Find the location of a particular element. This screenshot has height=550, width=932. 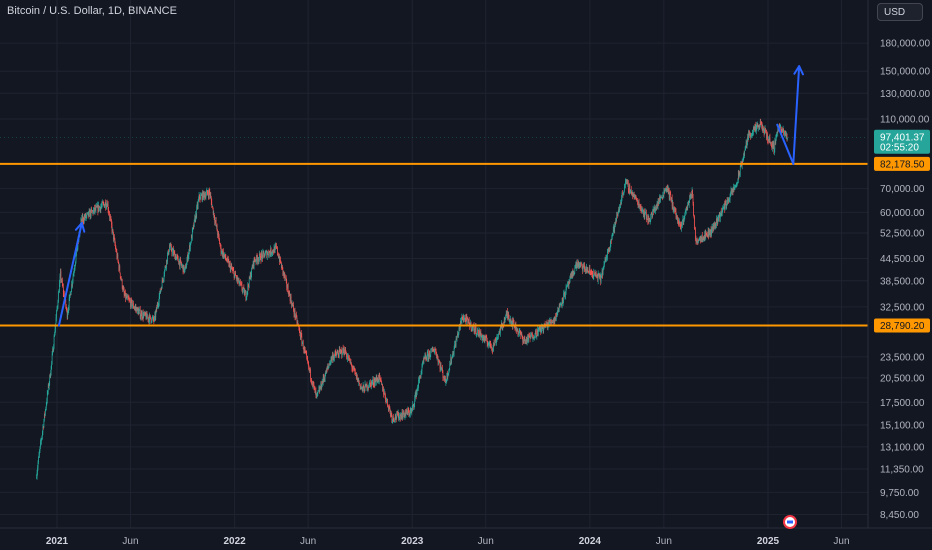

countdown-label: 02:55:20 is located at coordinates (899, 148).